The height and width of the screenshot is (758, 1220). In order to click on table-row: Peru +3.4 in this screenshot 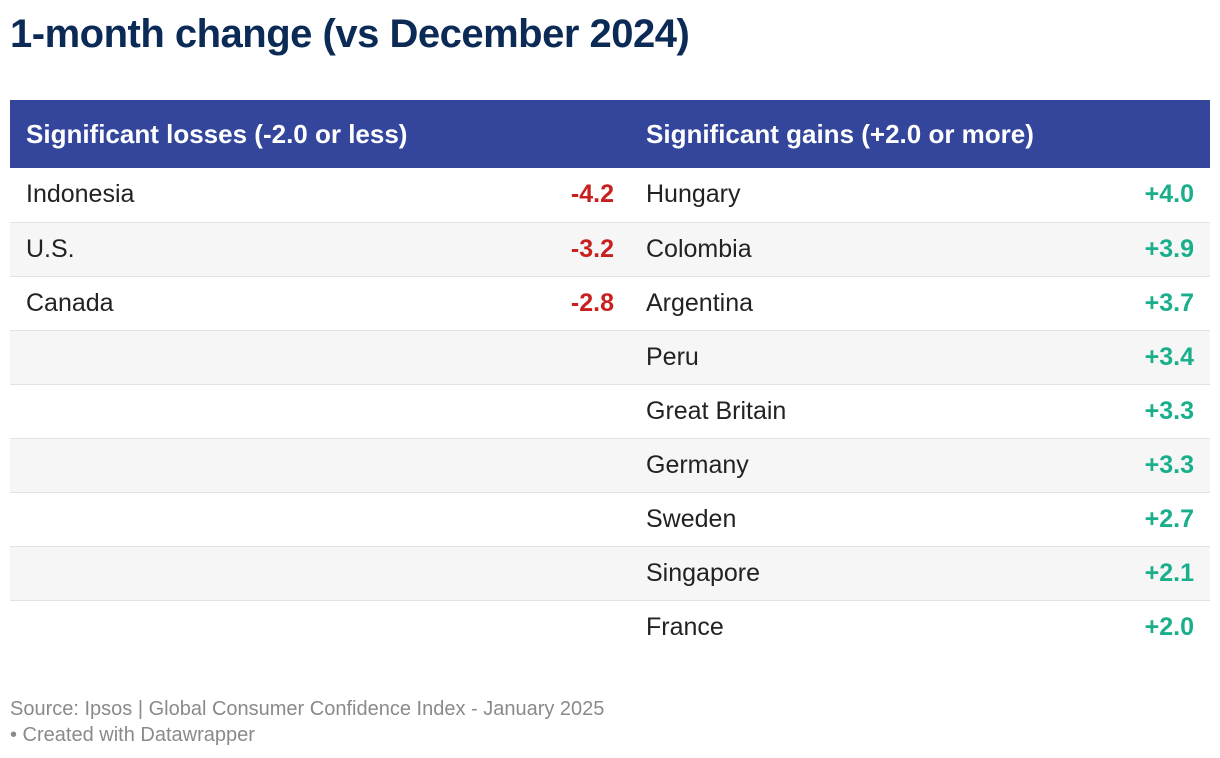, I will do `click(610, 357)`.